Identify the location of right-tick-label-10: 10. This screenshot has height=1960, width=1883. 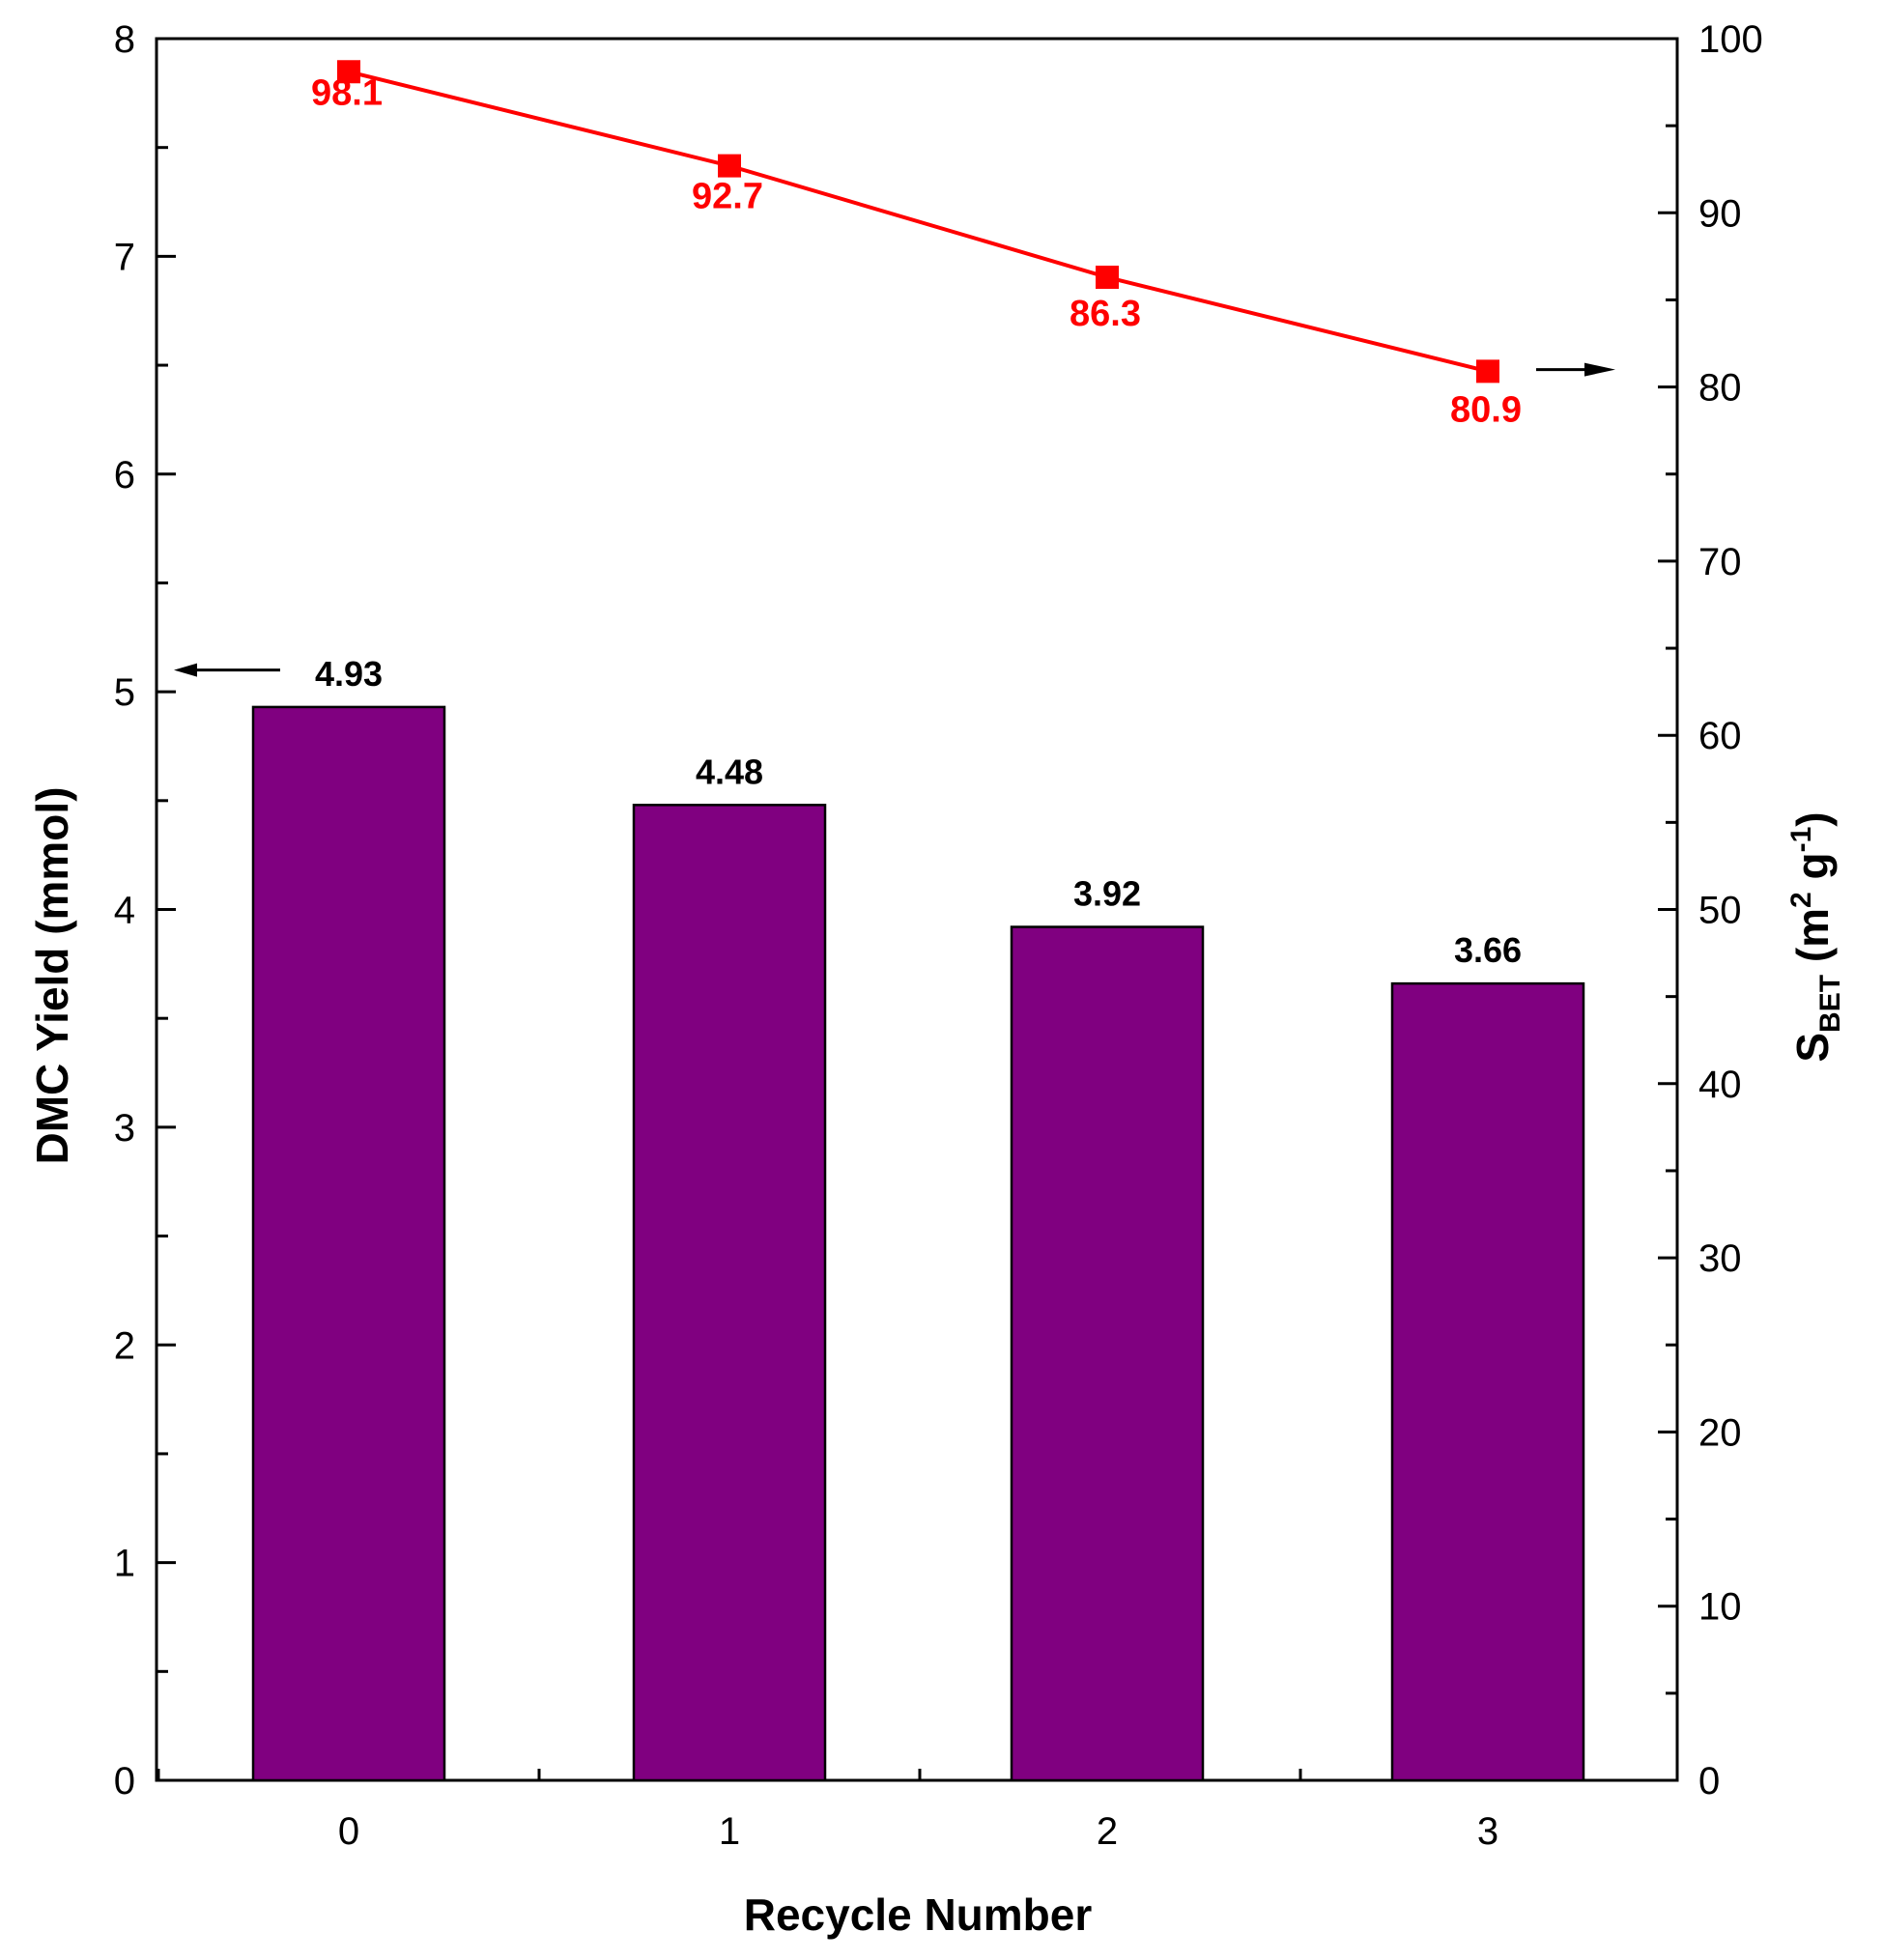
(1720, 1608).